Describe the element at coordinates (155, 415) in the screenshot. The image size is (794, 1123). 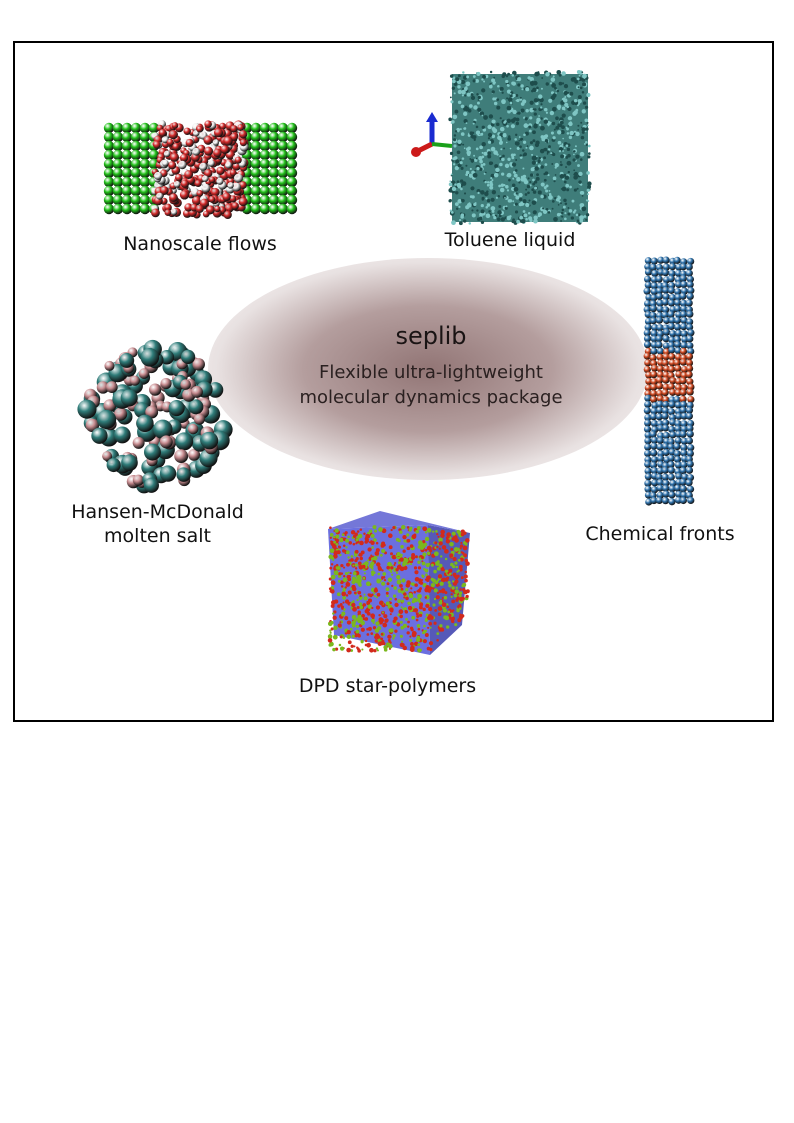
I see `molten-salt-image` at that location.